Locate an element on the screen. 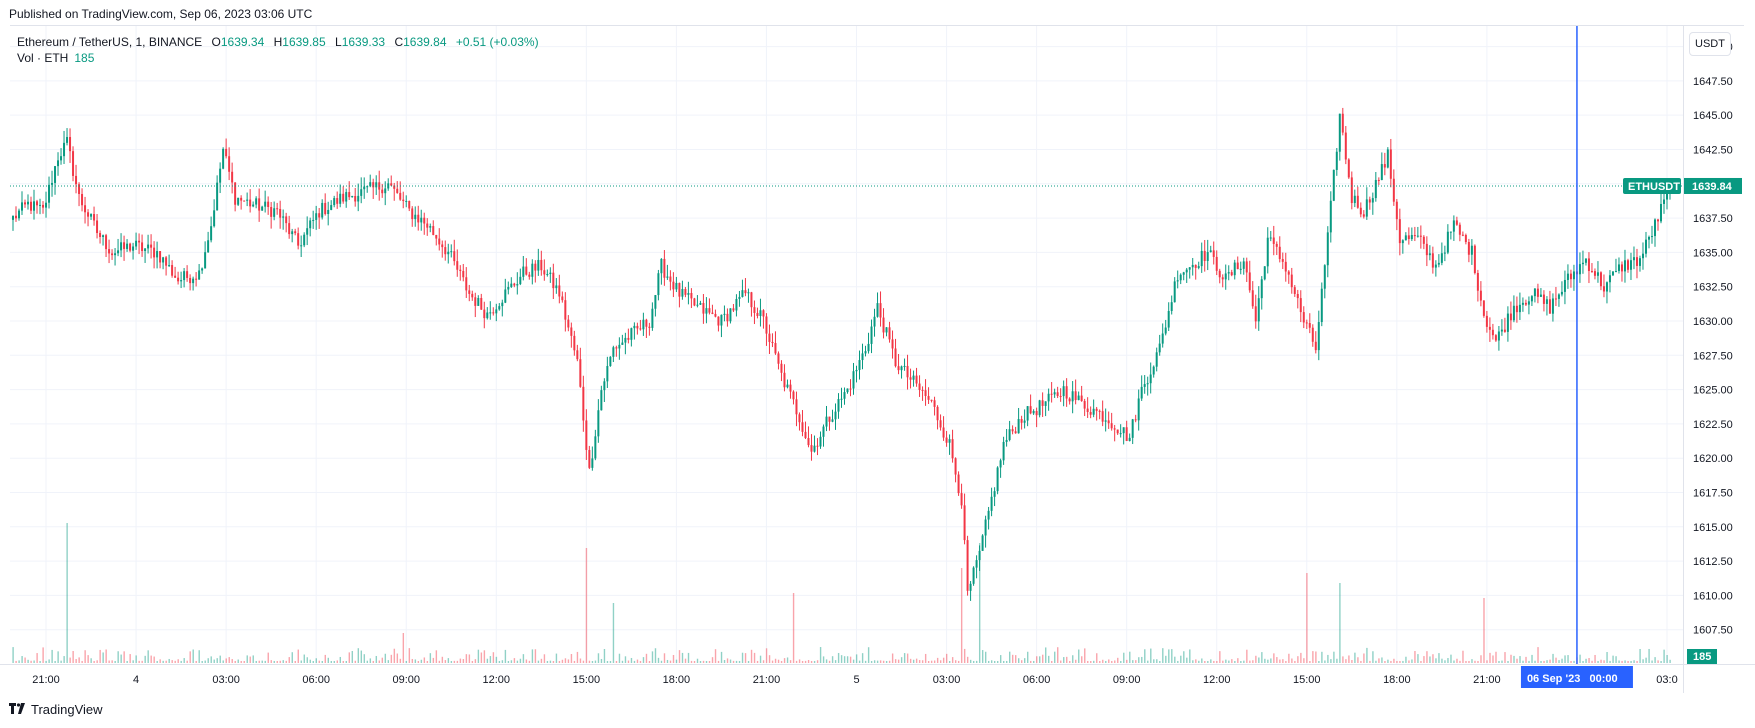 The image size is (1755, 728). y-tick-label: 1645.00 is located at coordinates (1713, 116).